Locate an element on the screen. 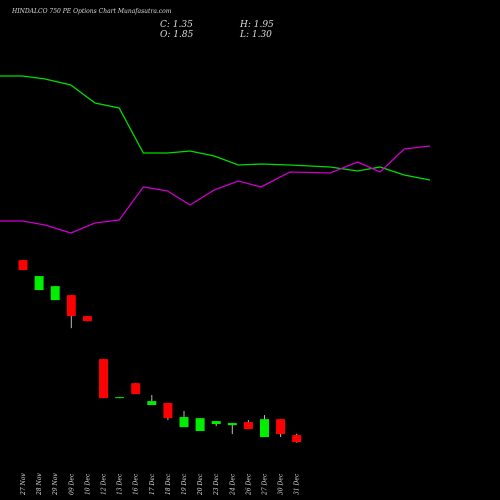  x-tick-label: 13 Dec is located at coordinates (120, 484).